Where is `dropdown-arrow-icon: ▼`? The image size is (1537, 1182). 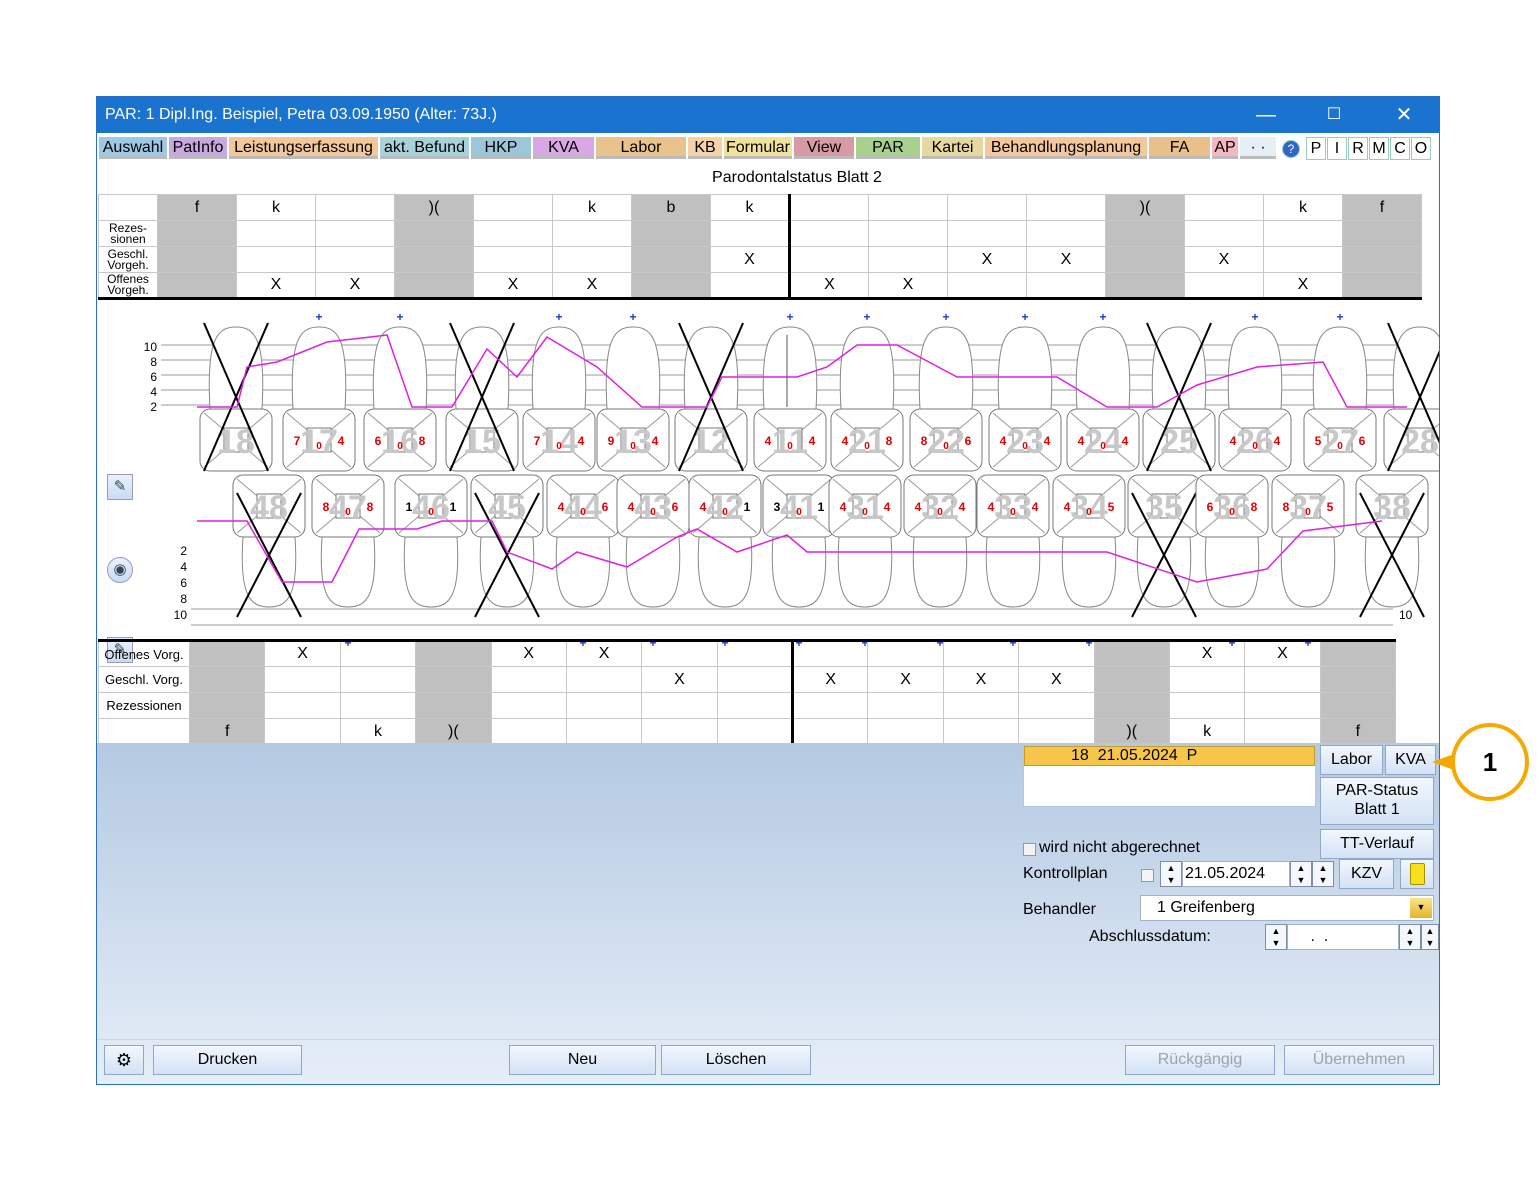 dropdown-arrow-icon: ▼ is located at coordinates (1421, 908).